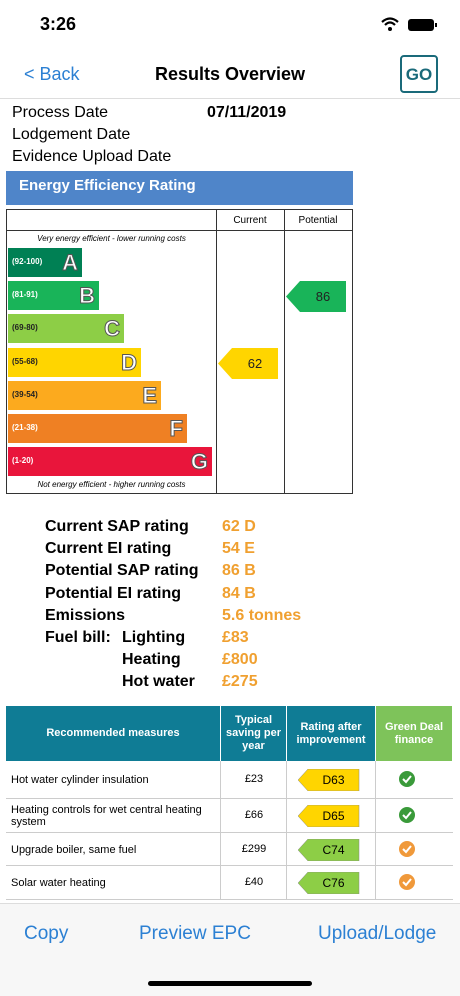 The image size is (460, 996). I want to click on summary-value: 86 B, so click(239, 571).